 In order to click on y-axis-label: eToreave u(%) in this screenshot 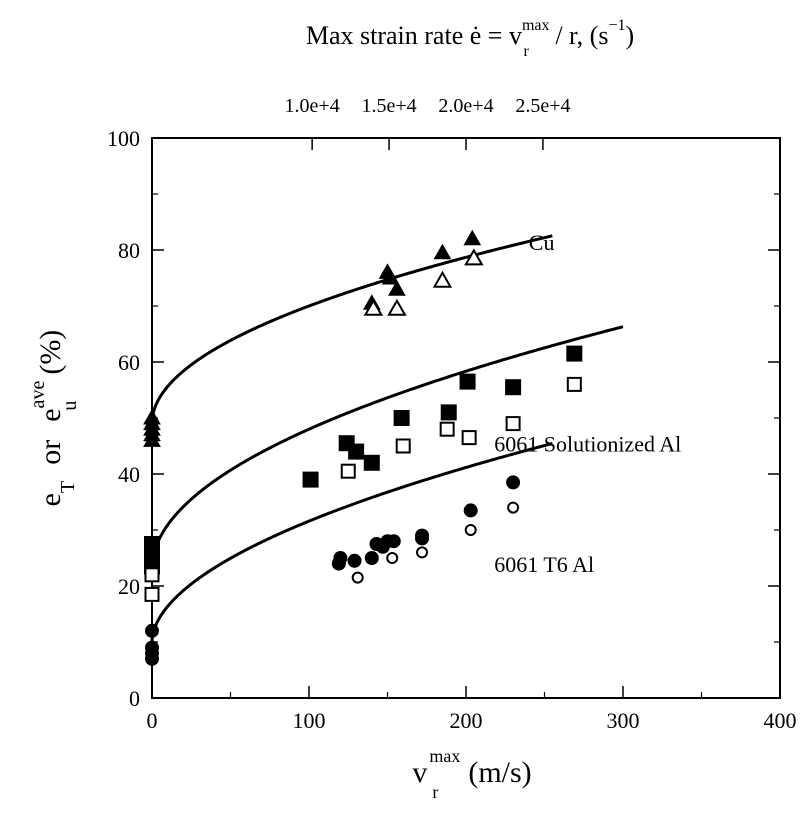, I will do `click(54, 418)`.